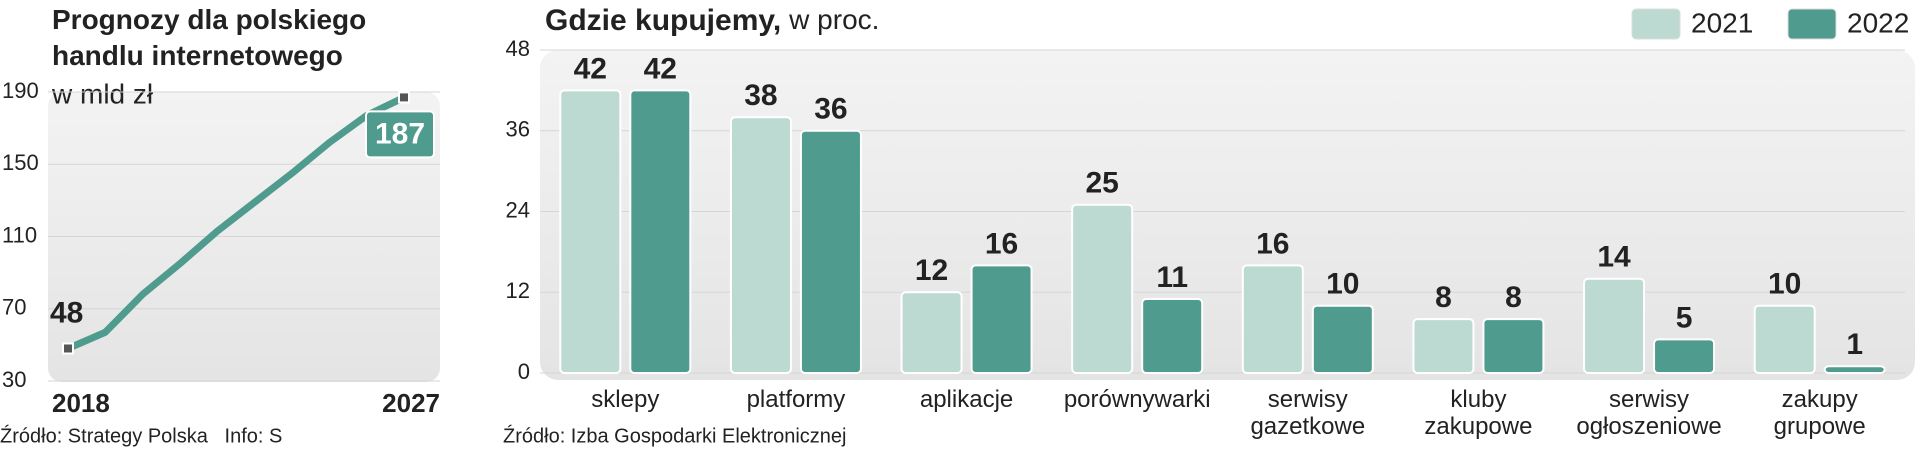  Describe the element at coordinates (966, 399) in the screenshot. I see `x-tick-label: aplikacje` at that location.